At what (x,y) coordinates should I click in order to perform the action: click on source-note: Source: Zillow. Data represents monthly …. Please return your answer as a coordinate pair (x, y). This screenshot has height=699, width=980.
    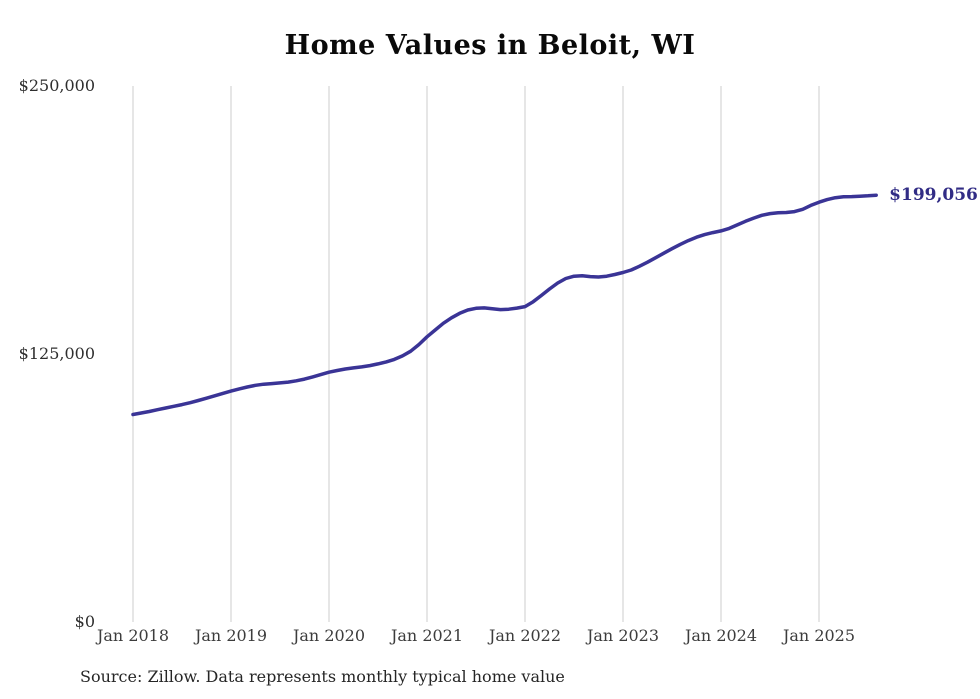
    Looking at the image, I should click on (322, 676).